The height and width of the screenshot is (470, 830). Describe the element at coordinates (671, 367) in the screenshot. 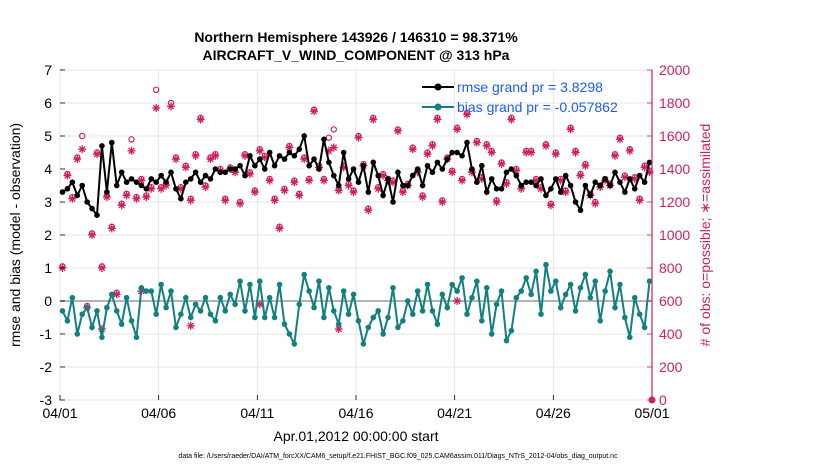

I see `y-right-tick-label: 200` at that location.